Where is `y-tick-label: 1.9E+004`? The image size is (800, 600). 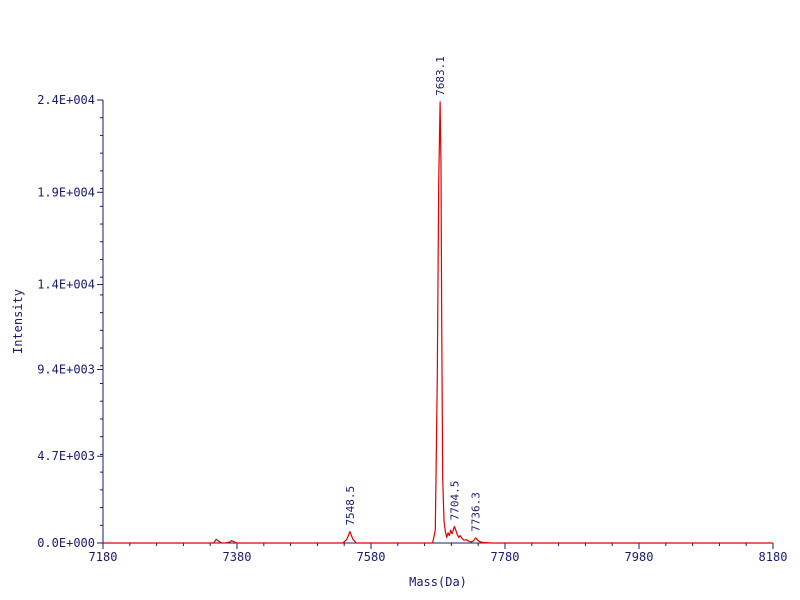 y-tick-label: 1.9E+004 is located at coordinates (66, 192).